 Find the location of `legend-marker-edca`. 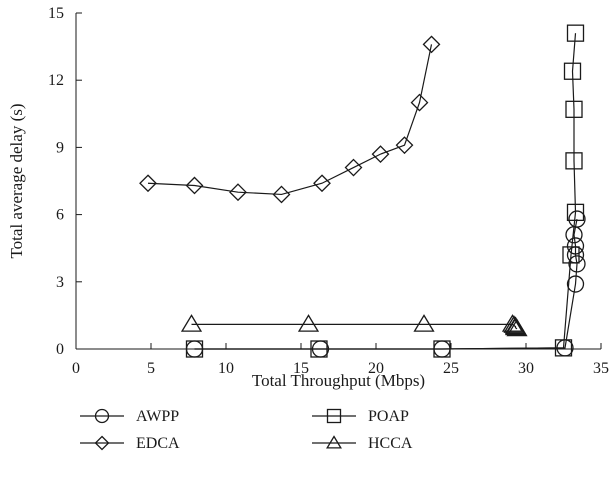

legend-marker-edca is located at coordinates (102, 443).